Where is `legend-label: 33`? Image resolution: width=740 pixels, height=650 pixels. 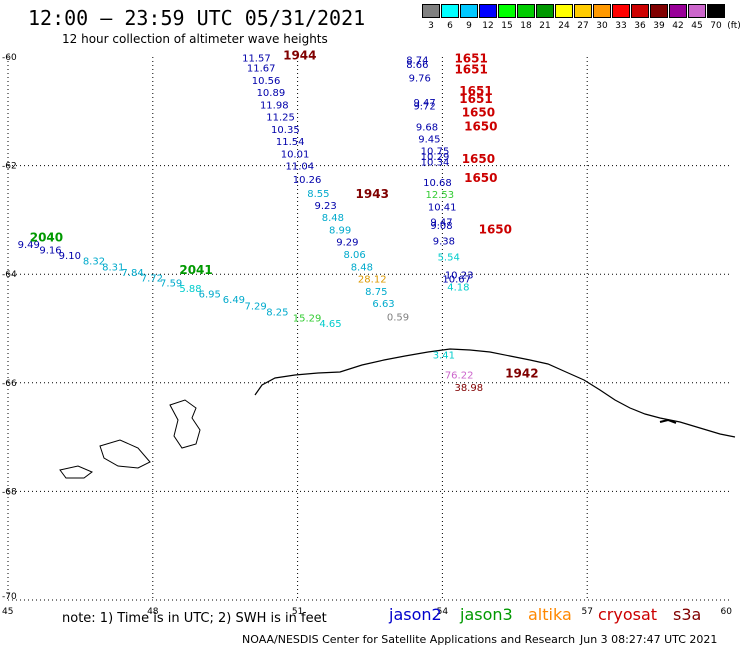
legend-label: 33 is located at coordinates (621, 26).